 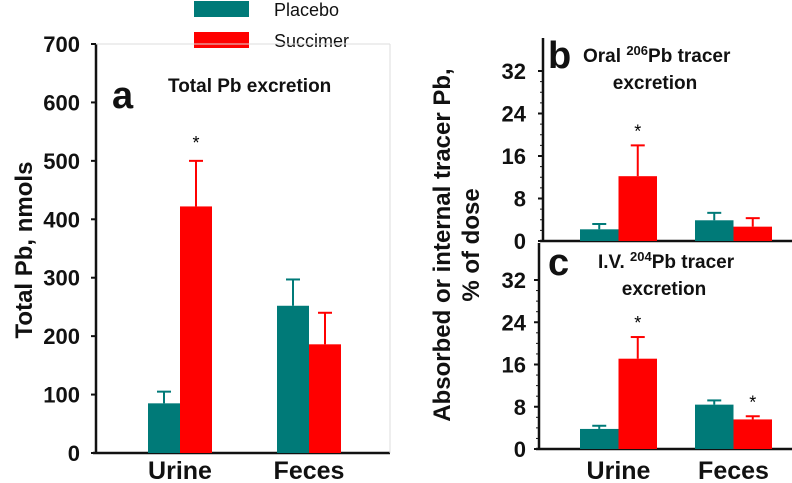 I want to click on panel-a-ytick-label: 300, so click(x=61, y=278).